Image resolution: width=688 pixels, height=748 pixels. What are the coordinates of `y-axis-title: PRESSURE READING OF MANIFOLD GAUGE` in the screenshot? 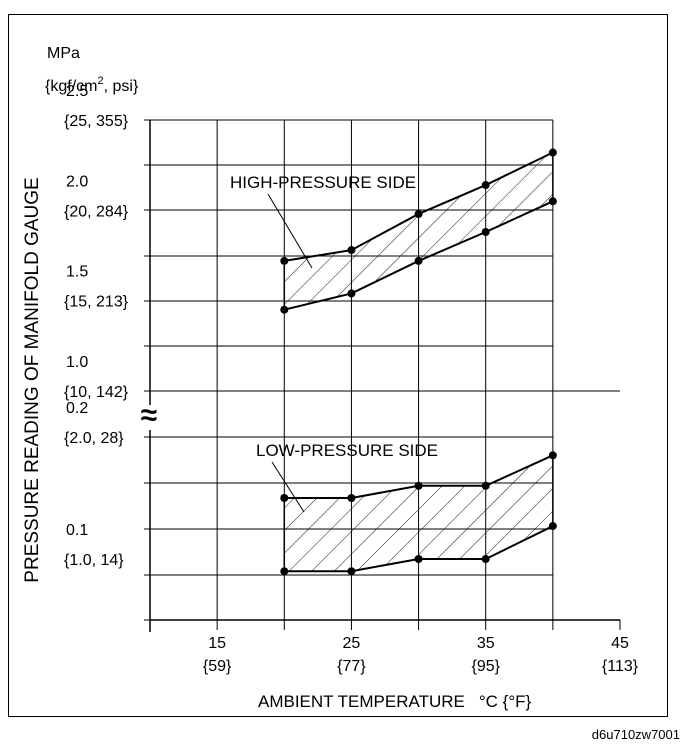 It's located at (32, 379).